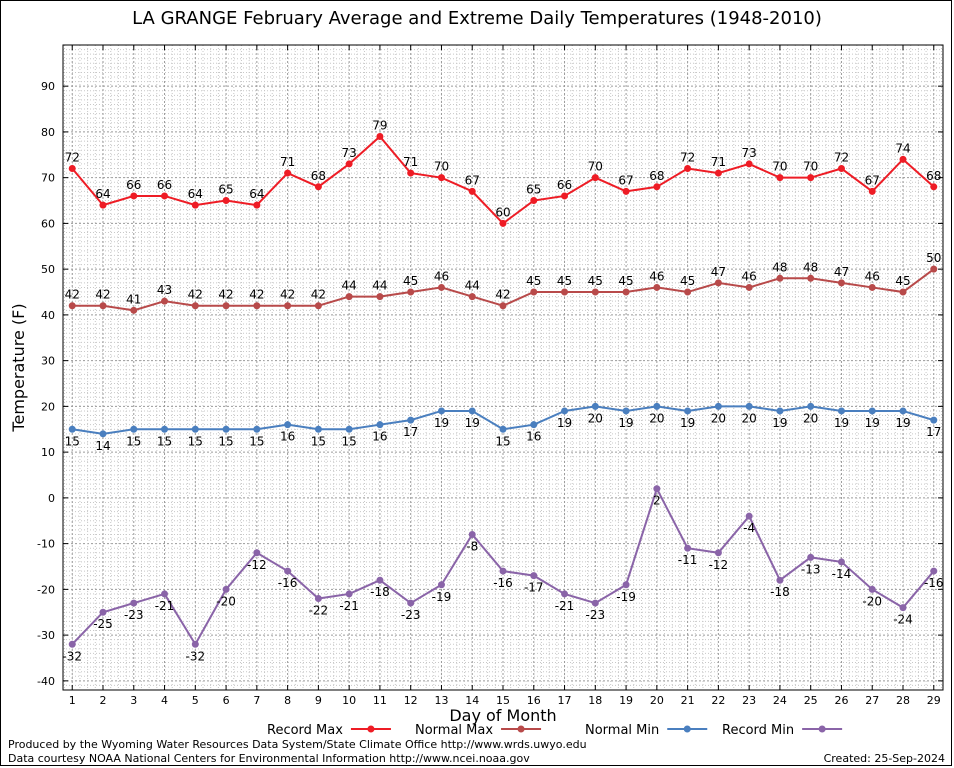 This screenshot has height=768, width=954. I want to click on legend: Record Max Normal Max Normal Min Record Min, so click(555, 730).